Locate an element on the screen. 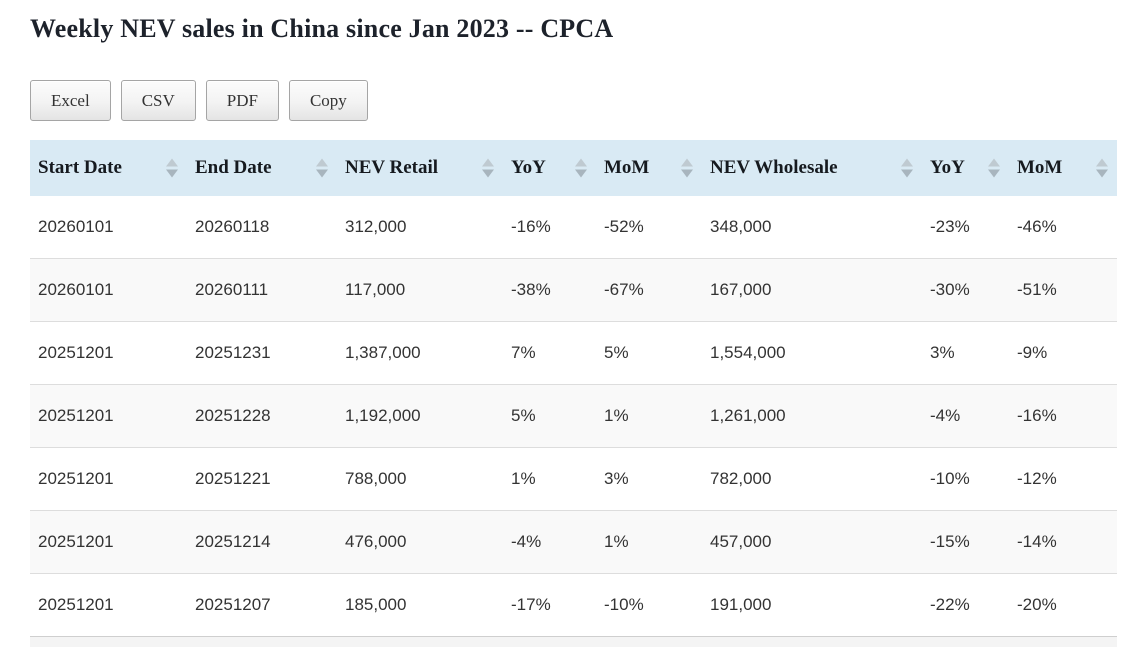 The width and height of the screenshot is (1125, 659). table-cell: -20% is located at coordinates (1037, 604).